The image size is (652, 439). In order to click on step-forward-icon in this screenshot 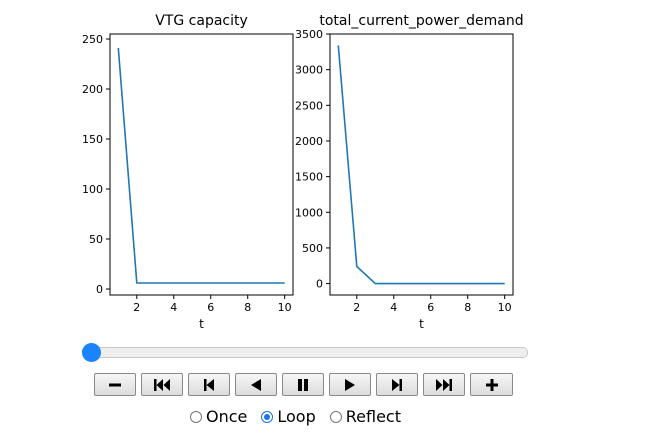, I will do `click(397, 384)`.